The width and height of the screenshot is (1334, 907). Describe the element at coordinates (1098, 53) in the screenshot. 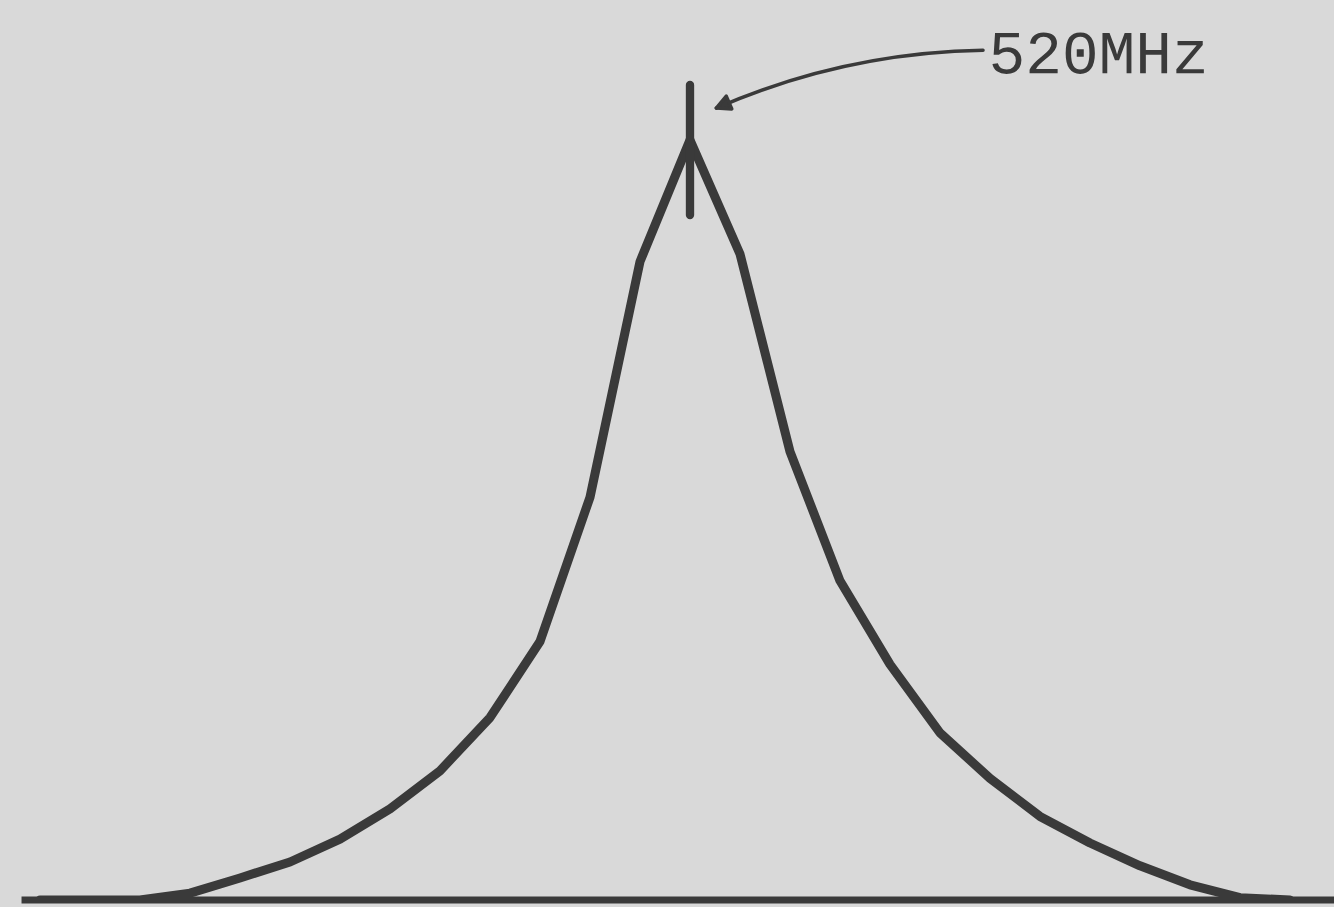

I see `text: 520MHz` at that location.